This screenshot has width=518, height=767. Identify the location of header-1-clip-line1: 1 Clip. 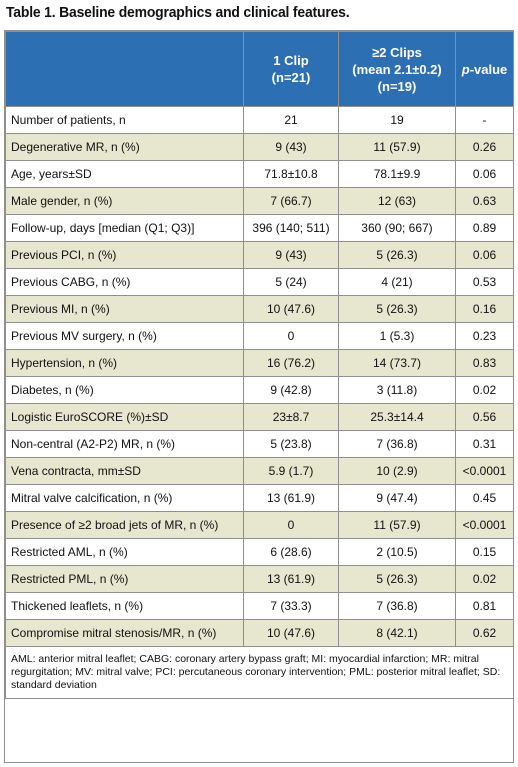
(291, 60).